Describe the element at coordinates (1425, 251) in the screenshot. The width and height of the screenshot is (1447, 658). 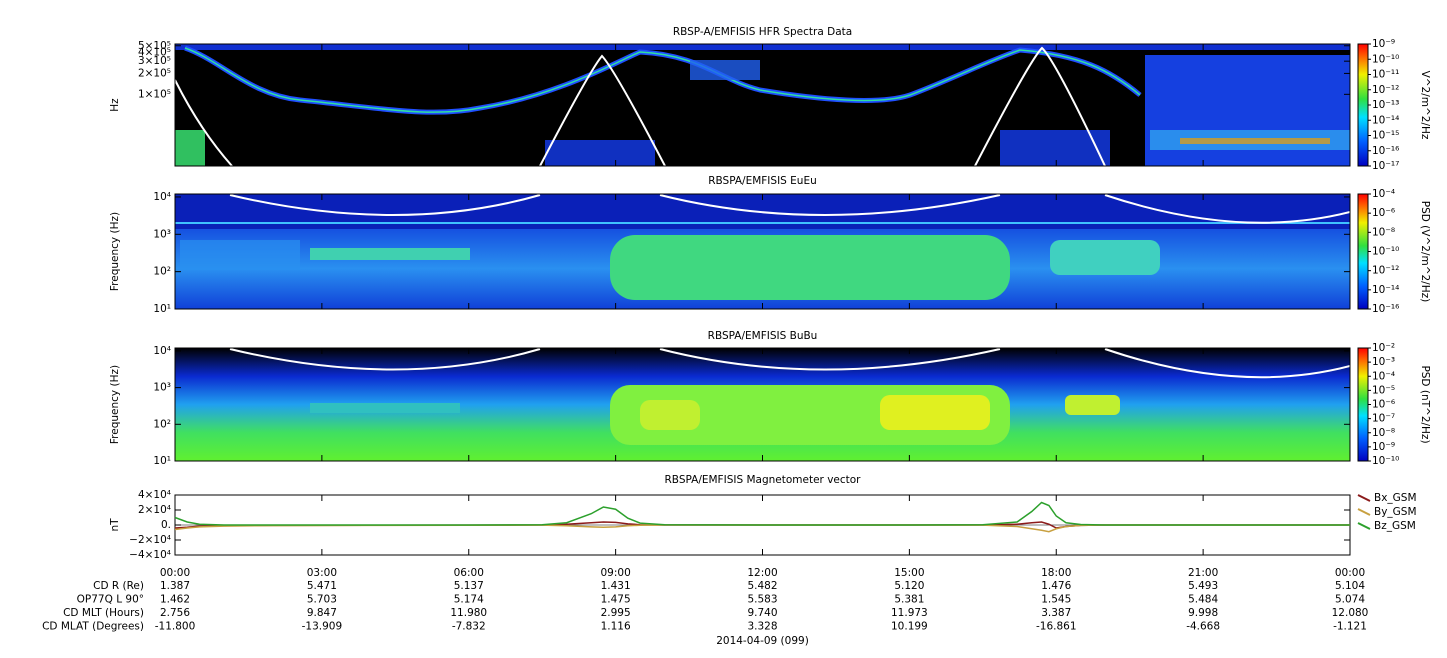
I see `colorbar-label: PSD (V^2/m^2/Hz)` at that location.